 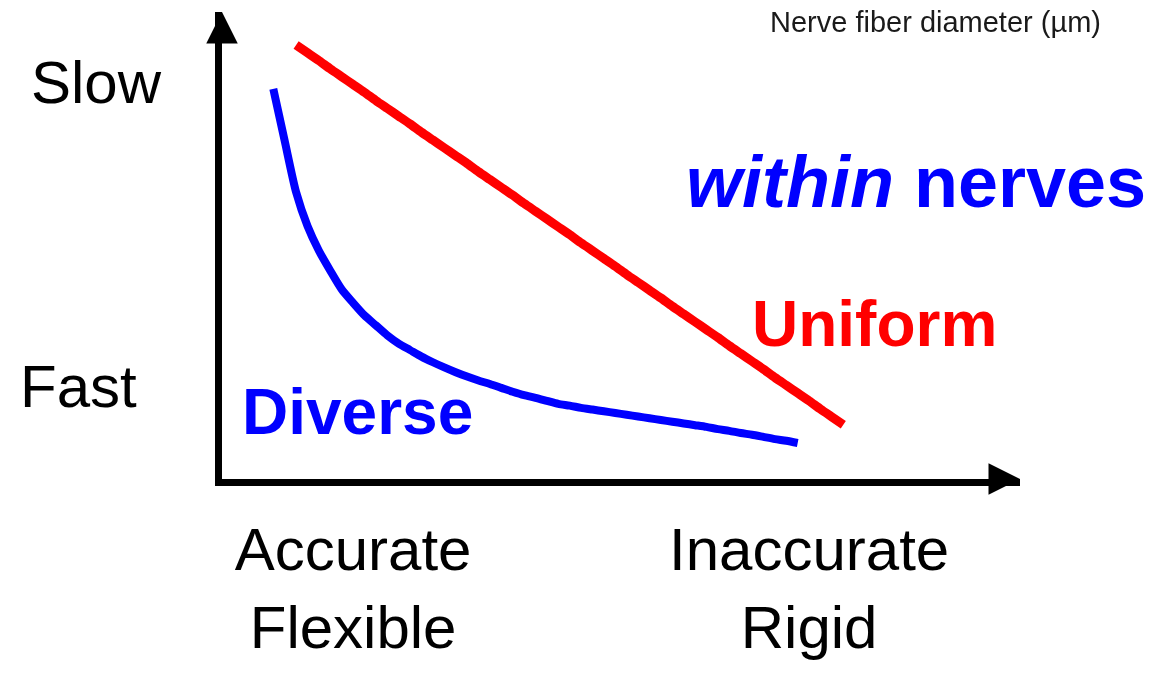 I want to click on text: Nerve fiber diameter (µm), so click(x=935, y=22).